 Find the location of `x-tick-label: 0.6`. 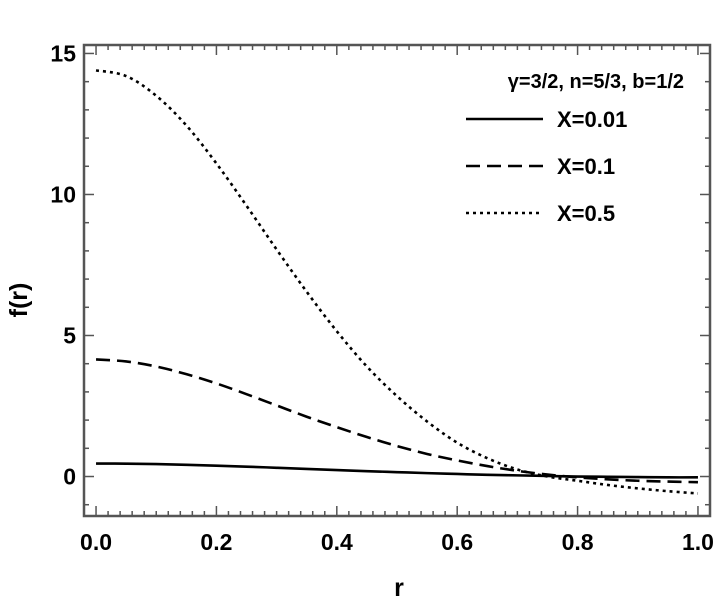

x-tick-label: 0.6 is located at coordinates (457, 542).